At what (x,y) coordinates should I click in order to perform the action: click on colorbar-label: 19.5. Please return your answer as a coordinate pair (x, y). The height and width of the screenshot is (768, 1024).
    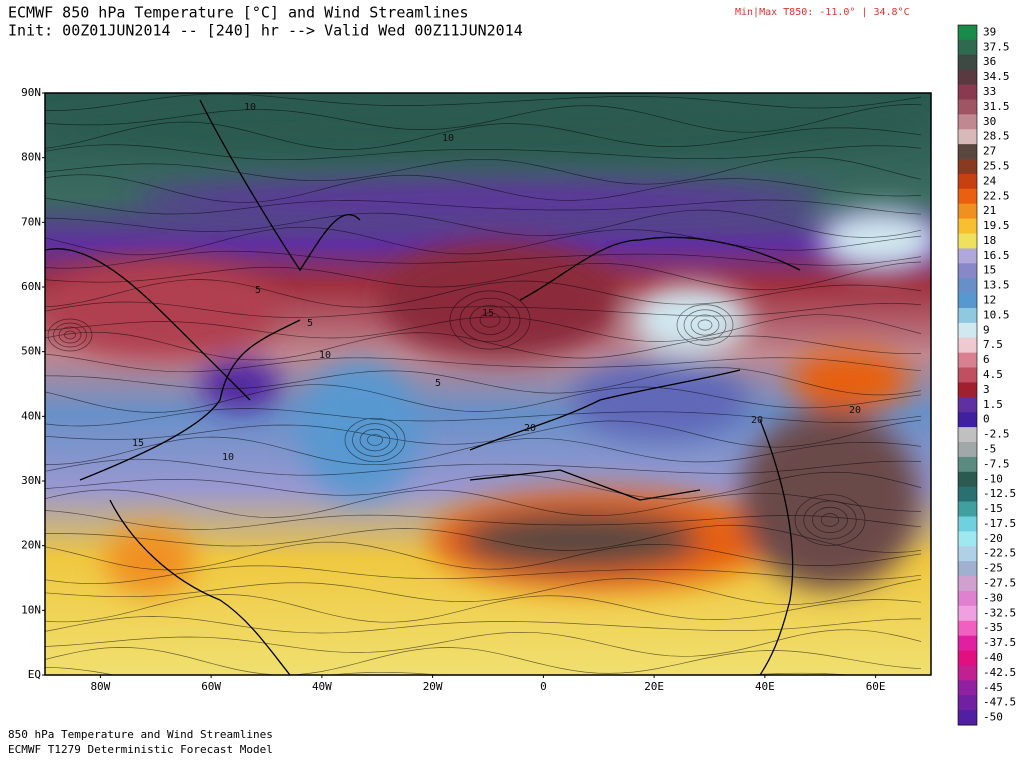
    Looking at the image, I should click on (996, 225).